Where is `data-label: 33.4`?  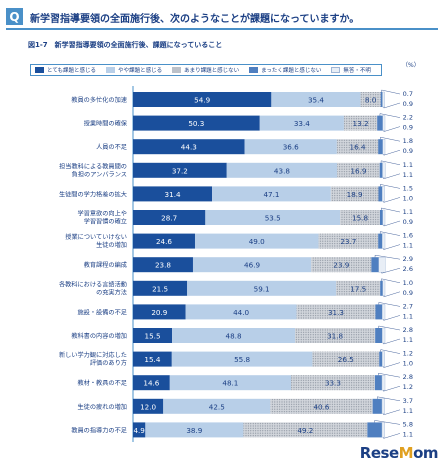
data-label: 33.4 is located at coordinates (302, 123).